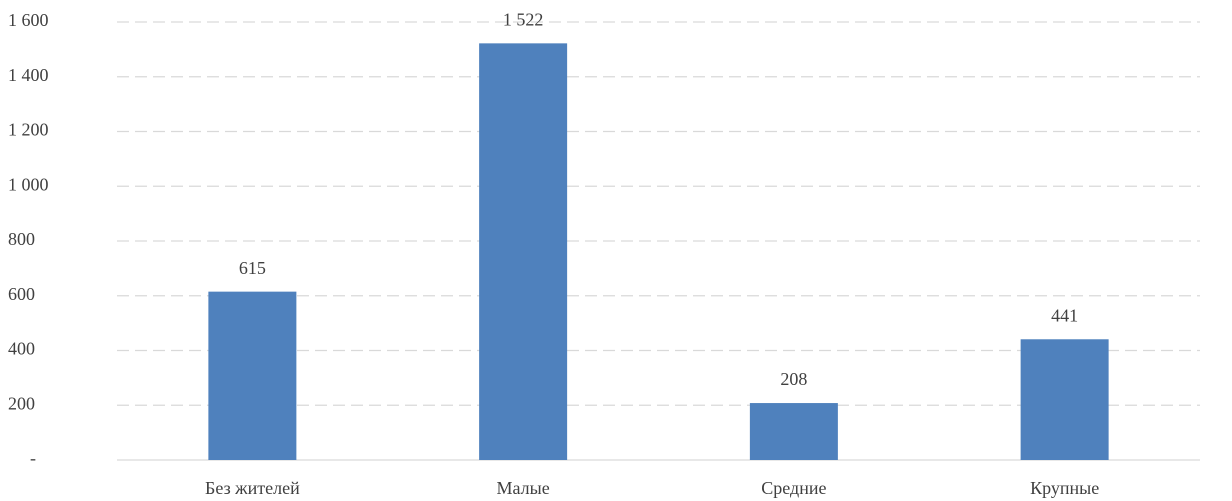 This screenshot has width=1232, height=501. What do you see at coordinates (21, 349) in the screenshot?
I see `y-tick-label: 400` at bounding box center [21, 349].